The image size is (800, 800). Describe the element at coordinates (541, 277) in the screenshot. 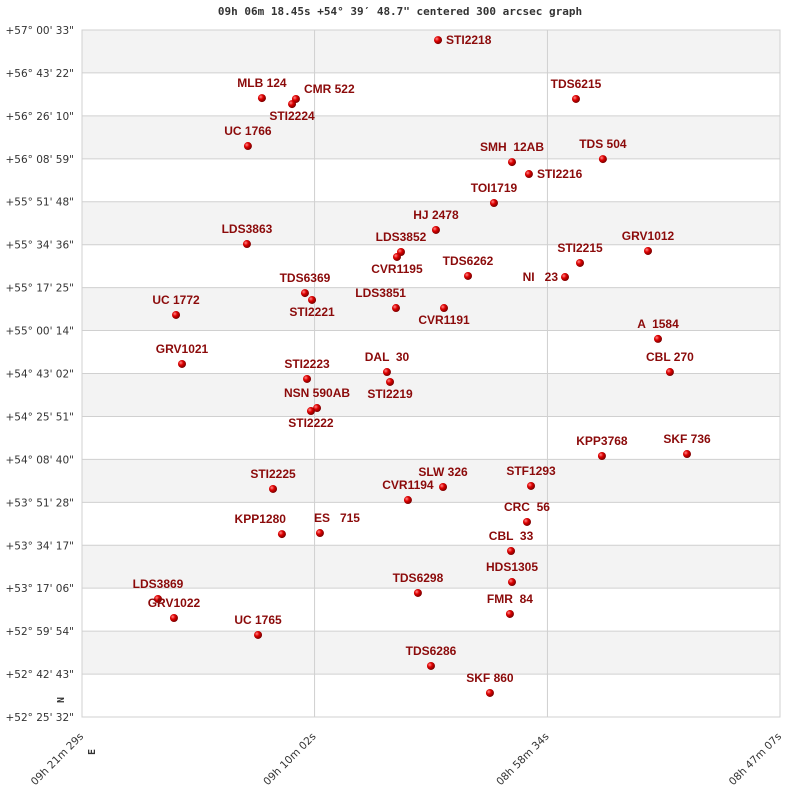

I see `star-label: NI 23` at that location.